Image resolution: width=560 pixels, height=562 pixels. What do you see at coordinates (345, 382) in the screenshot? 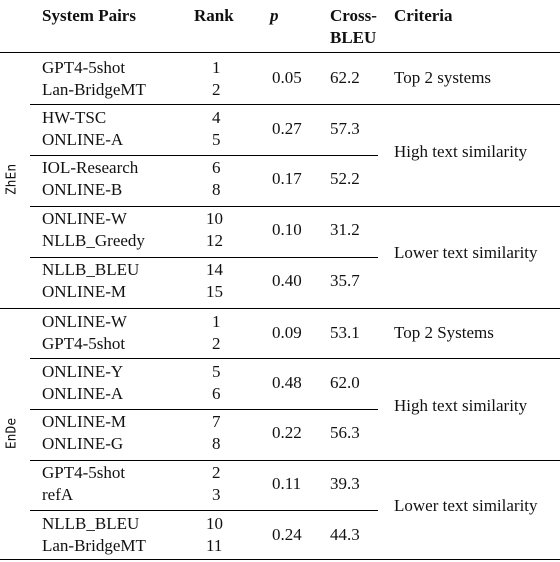
I see `cross-bleu-value: 62.0` at bounding box center [345, 382].